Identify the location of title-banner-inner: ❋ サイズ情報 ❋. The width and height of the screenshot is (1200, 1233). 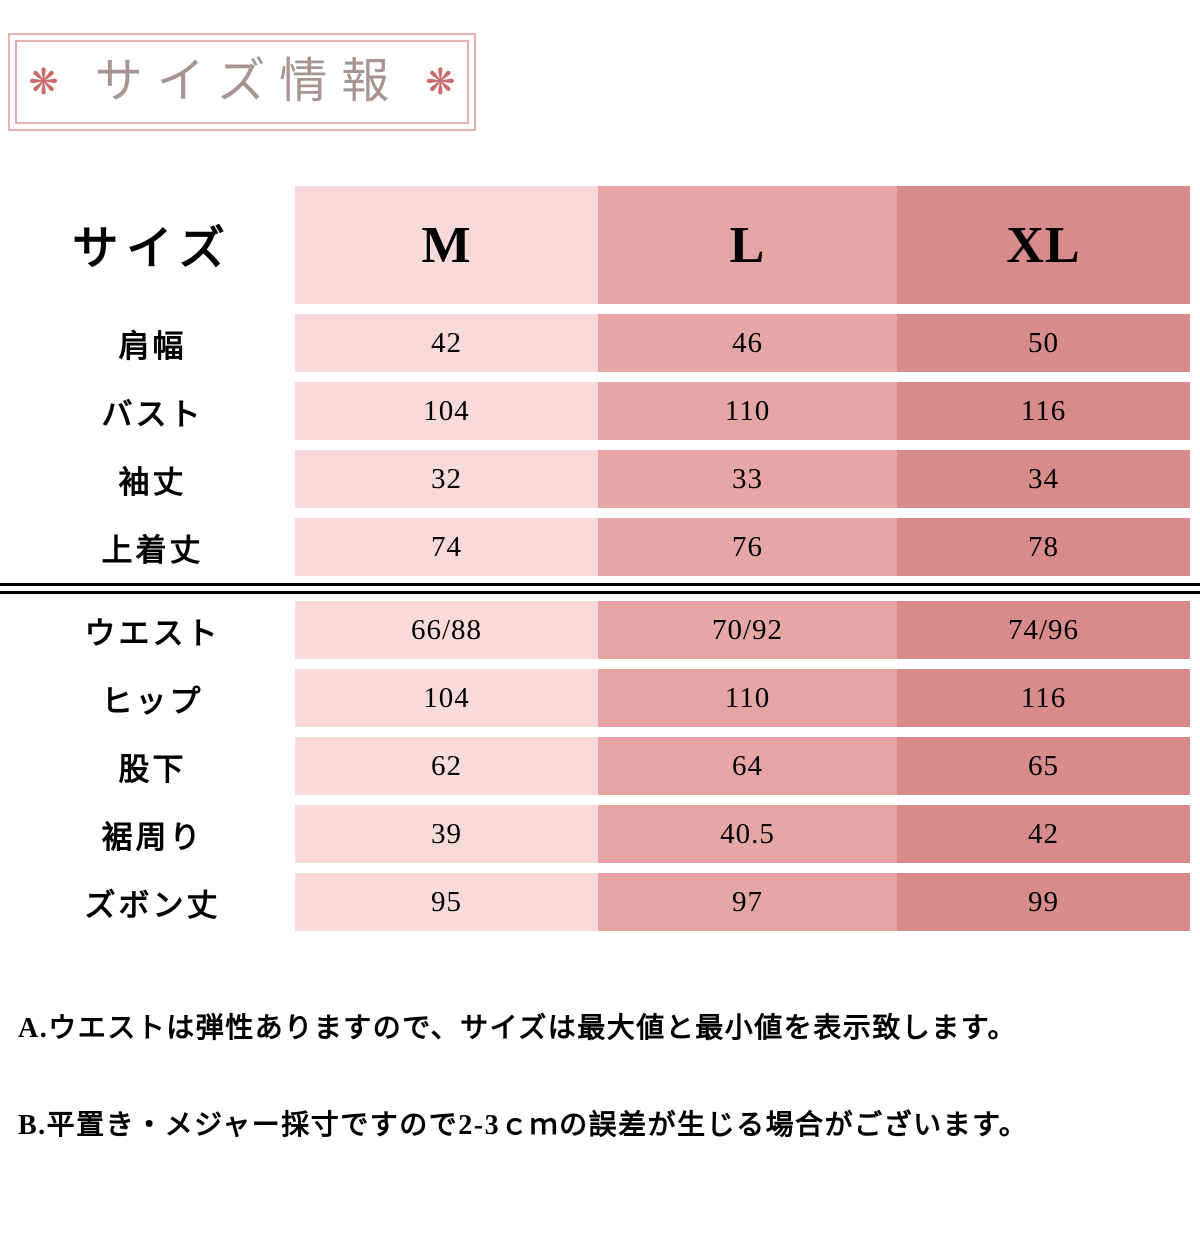
(242, 82).